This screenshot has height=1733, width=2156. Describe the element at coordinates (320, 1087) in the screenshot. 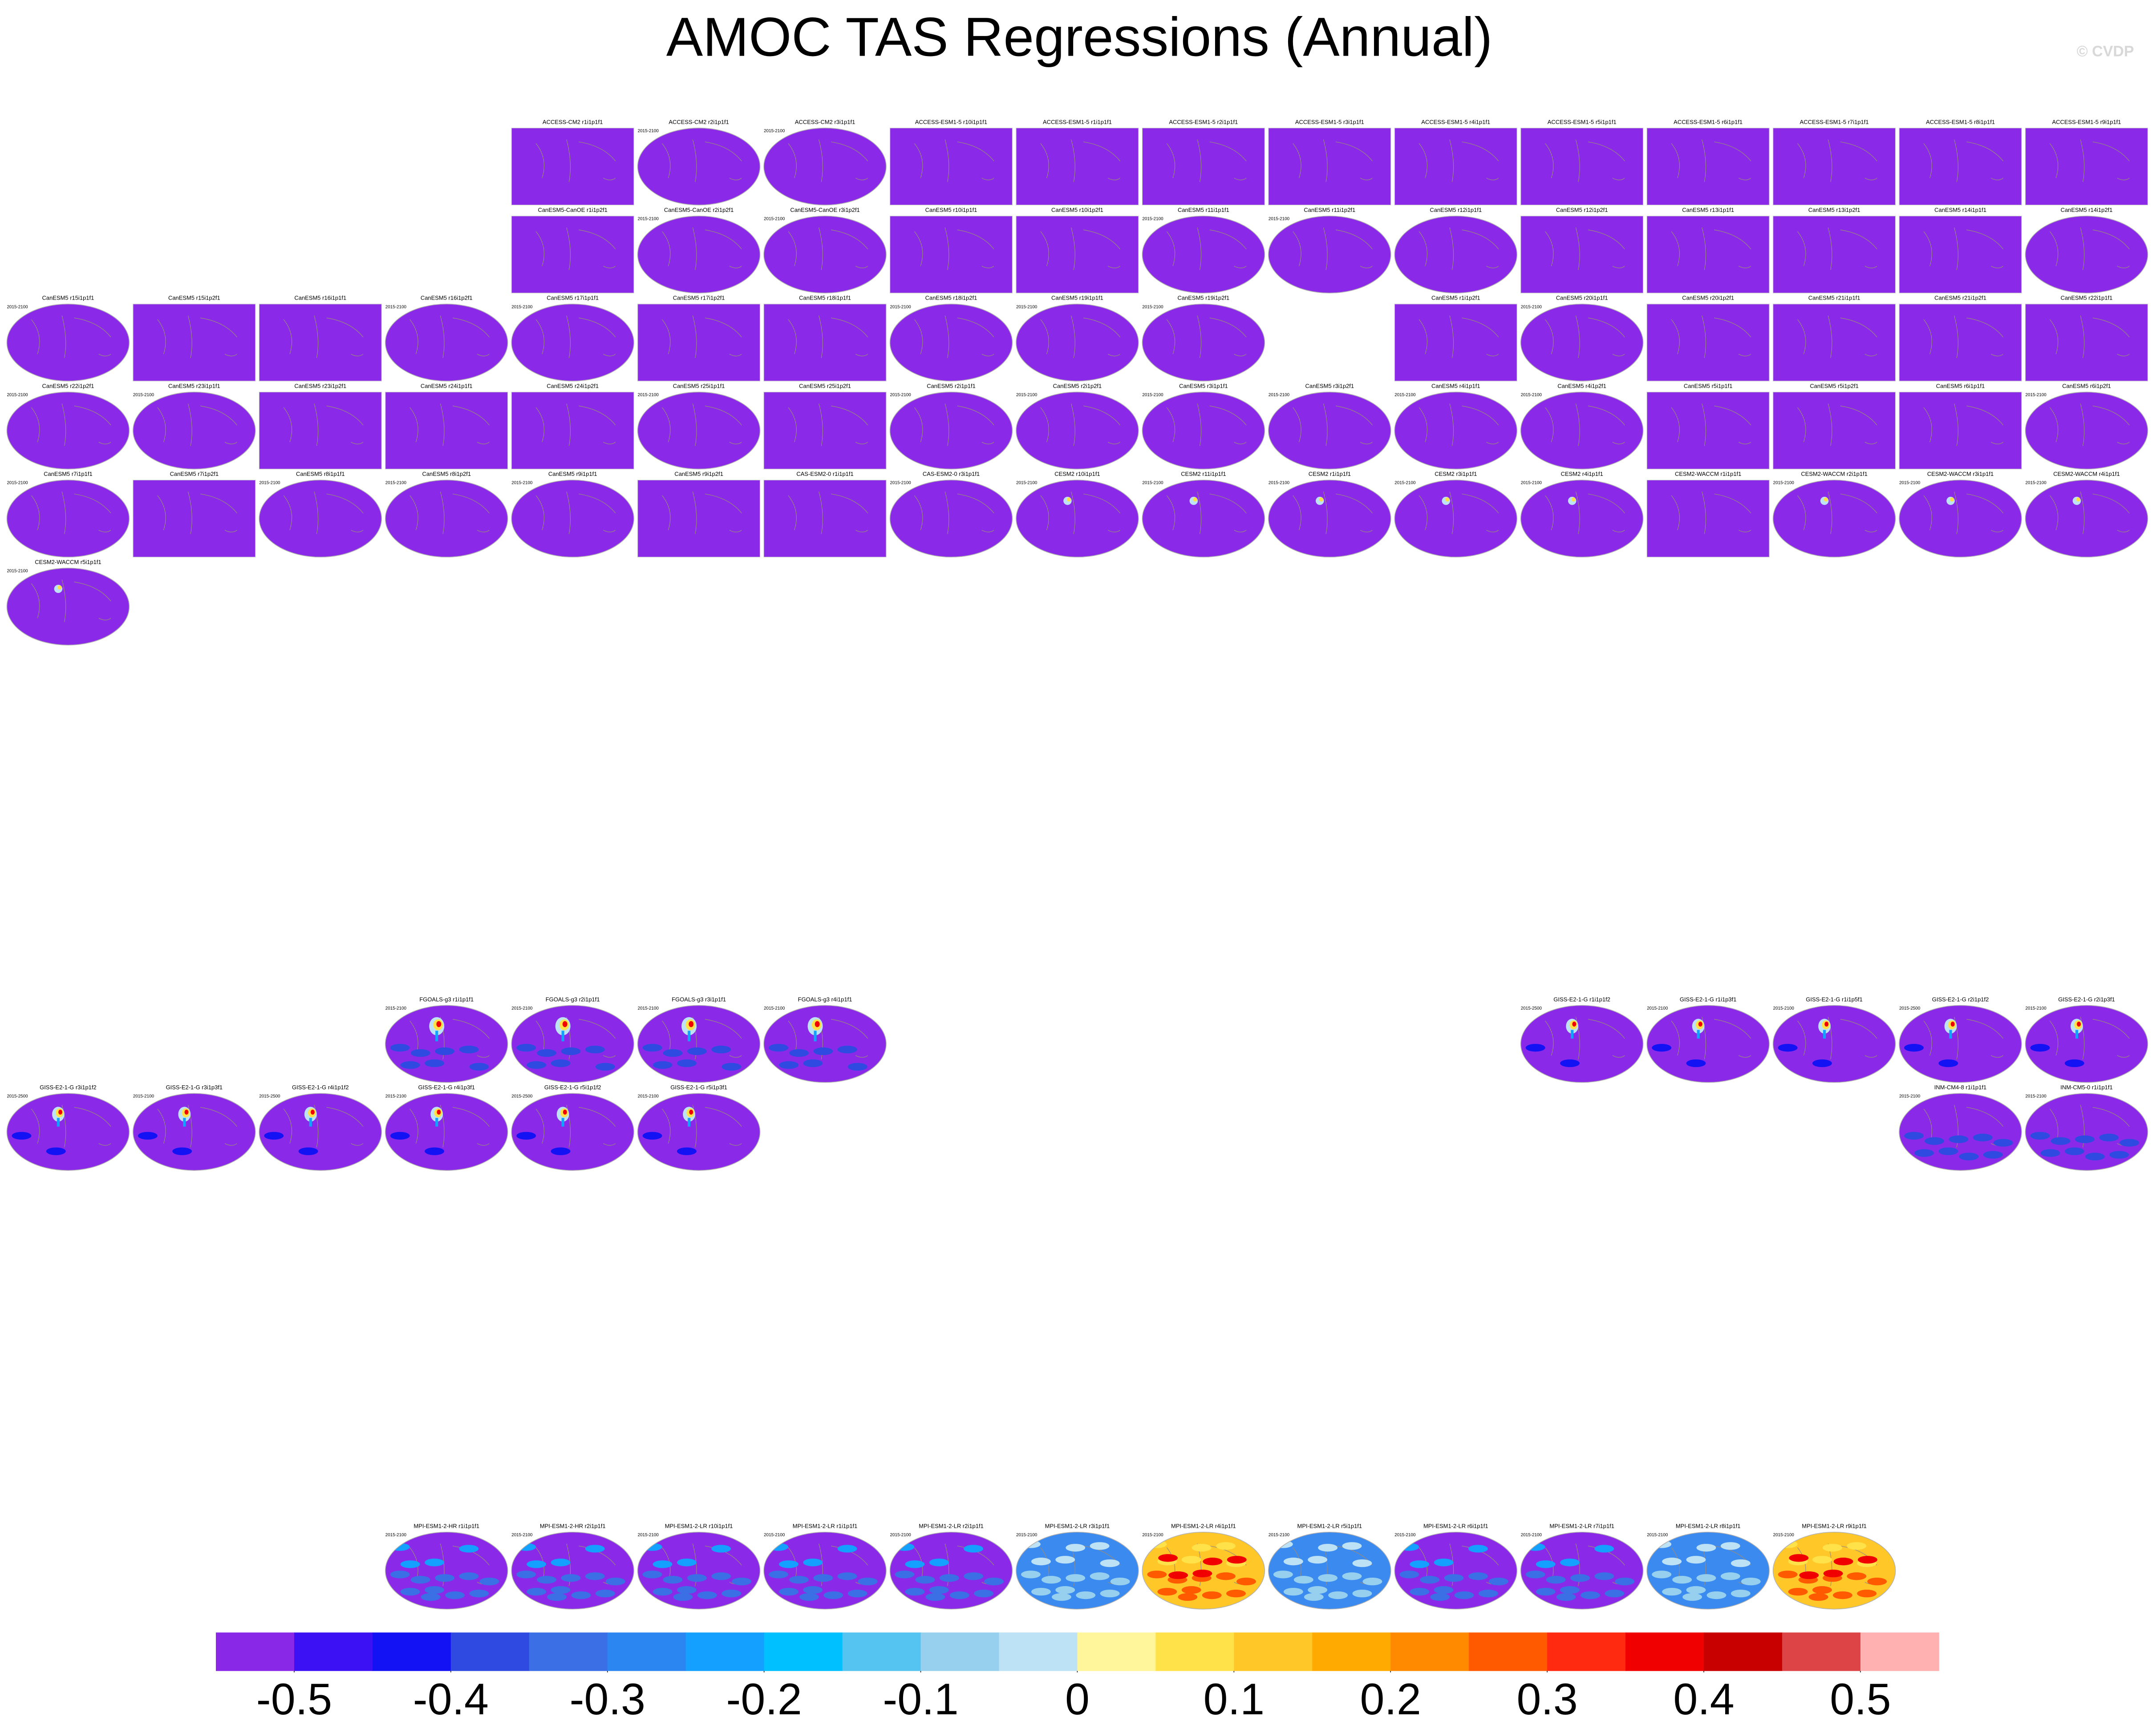

I see `panel-title: GISS-E2-1-G r4i1p1f2` at that location.